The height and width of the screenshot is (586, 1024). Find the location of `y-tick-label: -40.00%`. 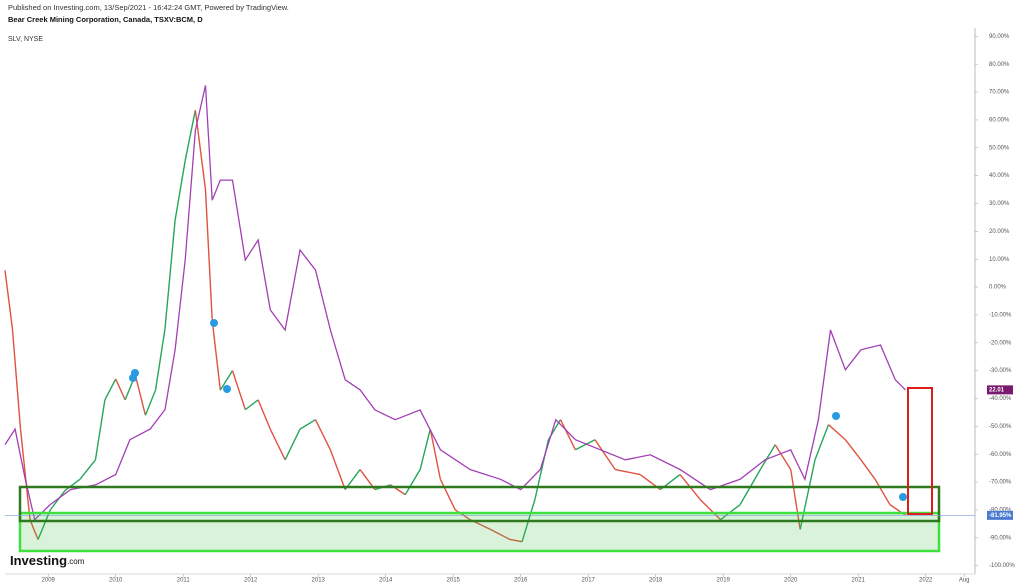

y-tick-label: -40.00% is located at coordinates (1000, 399).